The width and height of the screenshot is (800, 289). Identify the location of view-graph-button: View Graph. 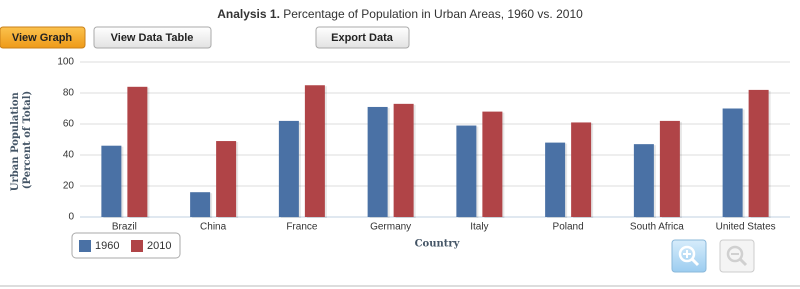
(43, 37).